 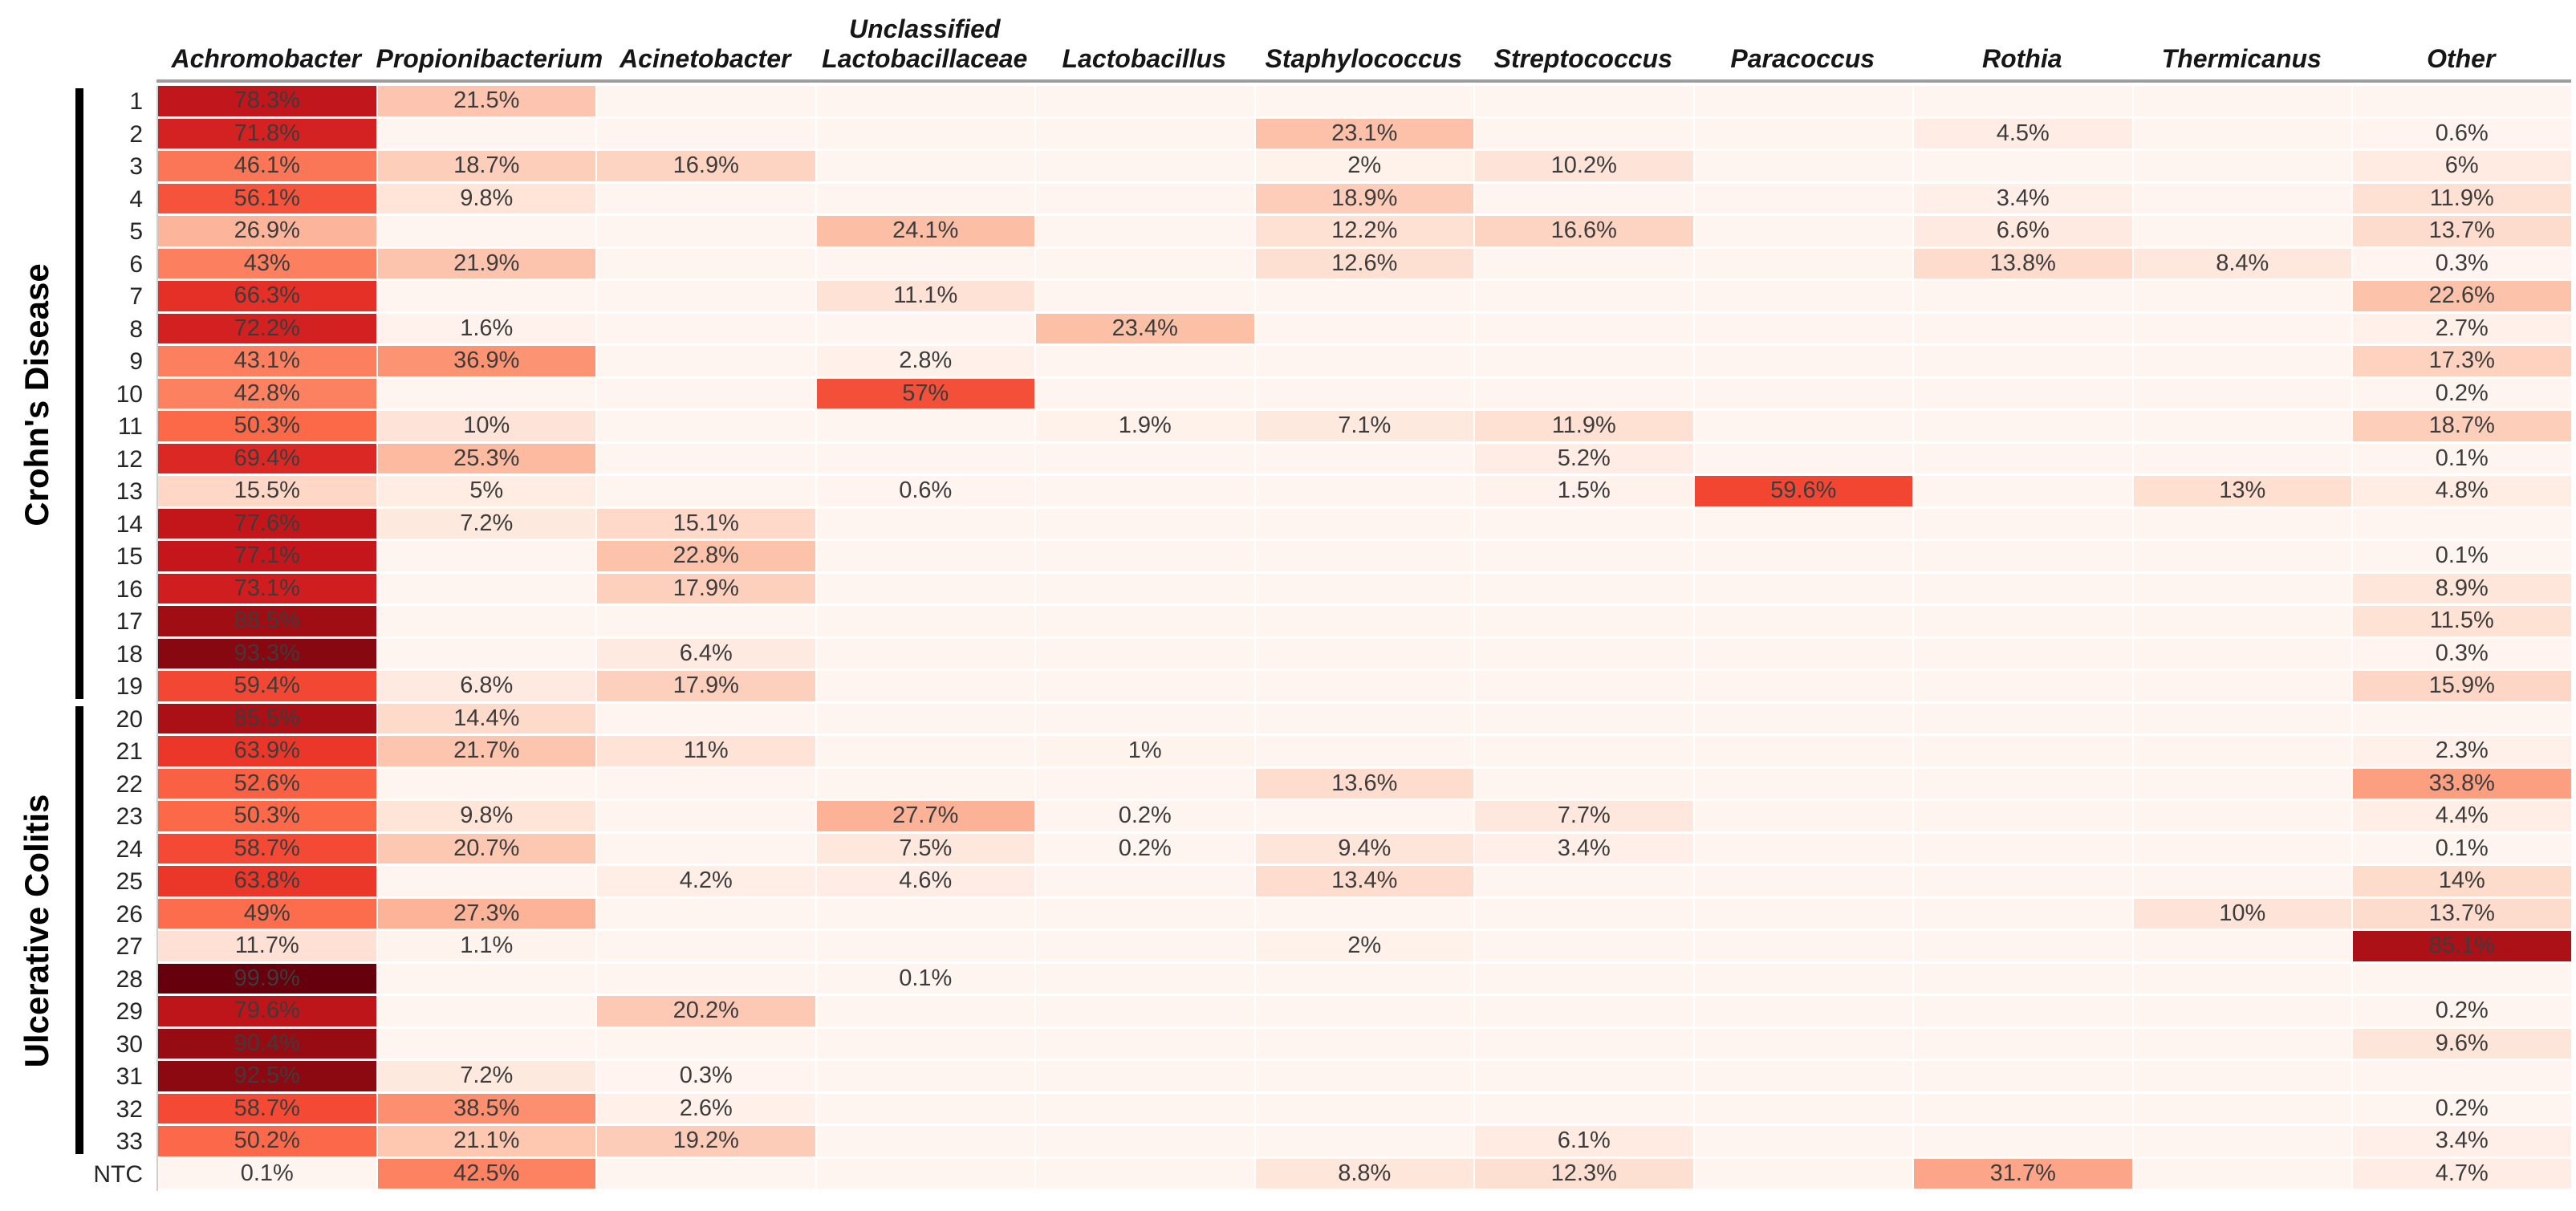 I want to click on heatmap-cell-32-rothia, so click(x=2024, y=1109).